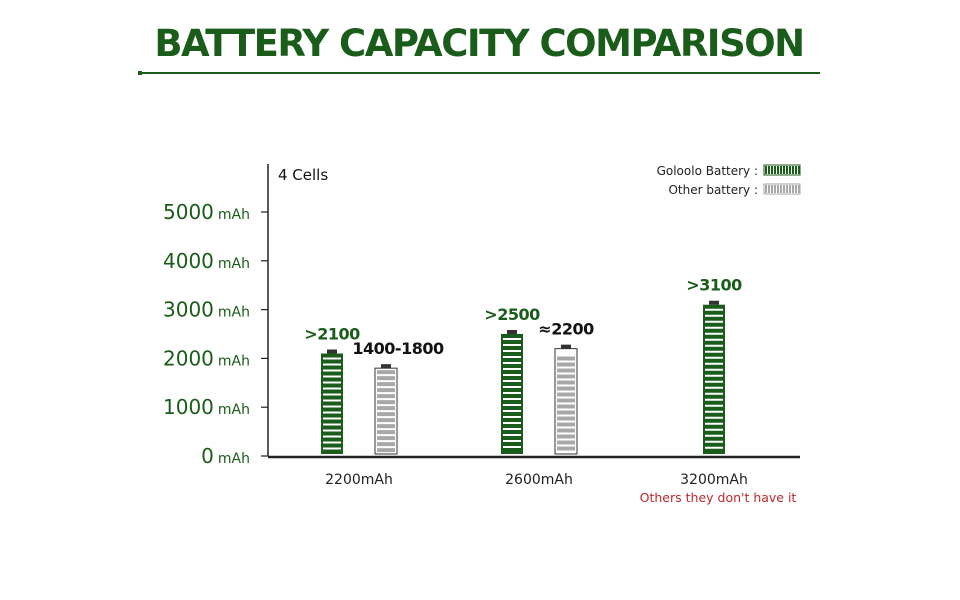 The image size is (960, 600). Describe the element at coordinates (714, 285) in the screenshot. I see `bar-data-label: >3100` at that location.